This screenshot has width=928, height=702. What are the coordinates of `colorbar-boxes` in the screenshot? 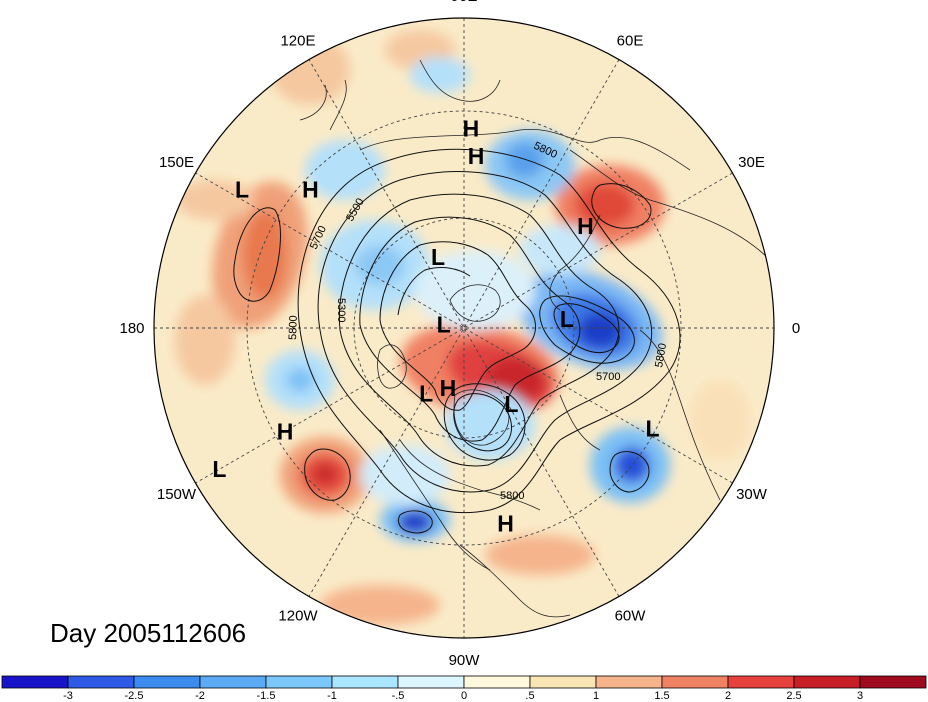 It's located at (464, 682).